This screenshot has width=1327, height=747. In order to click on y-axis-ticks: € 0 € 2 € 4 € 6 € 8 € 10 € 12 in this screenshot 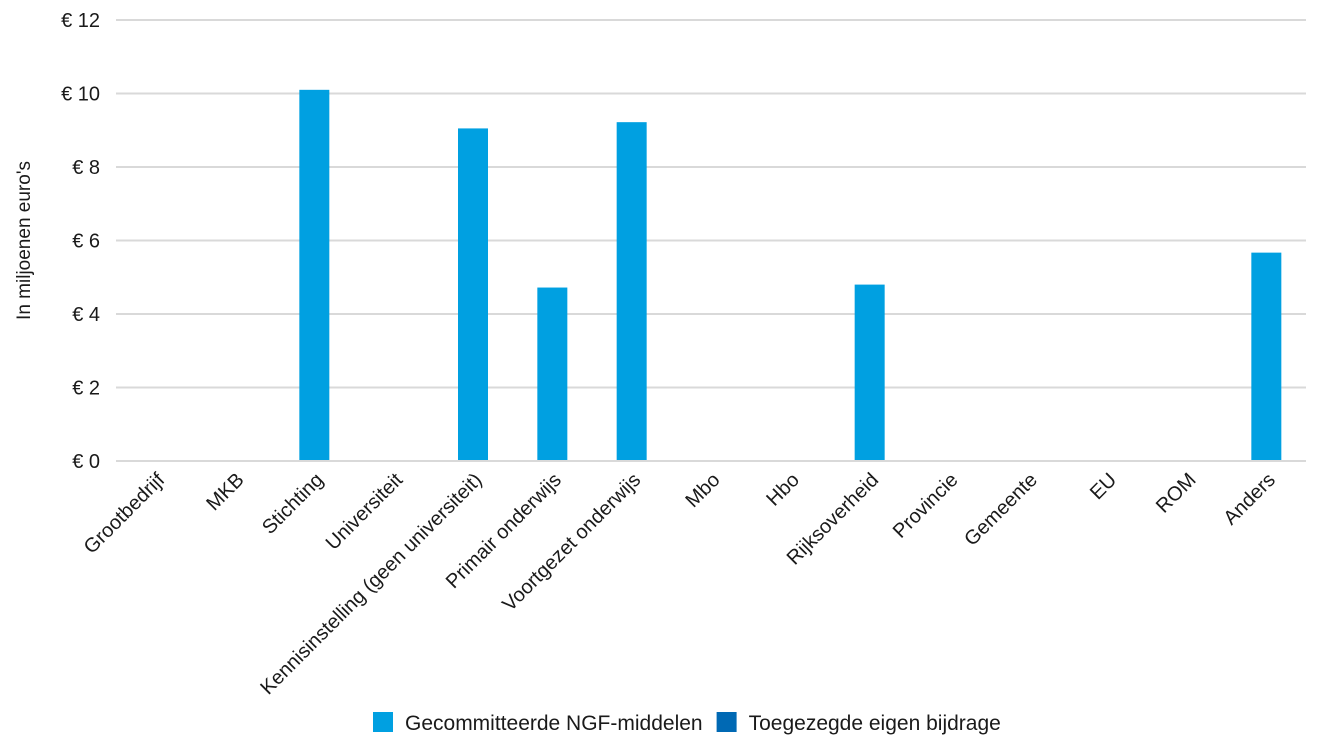, I will do `click(80, 241)`.